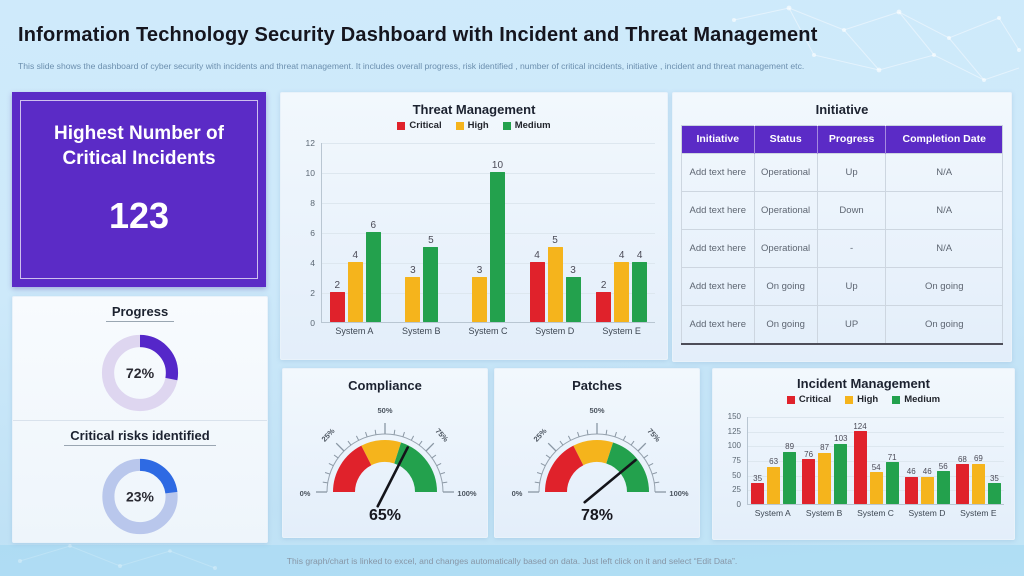 The height and width of the screenshot is (576, 1024). Describe the element at coordinates (392, 477) in the screenshot. I see `gauge-needle` at that location.